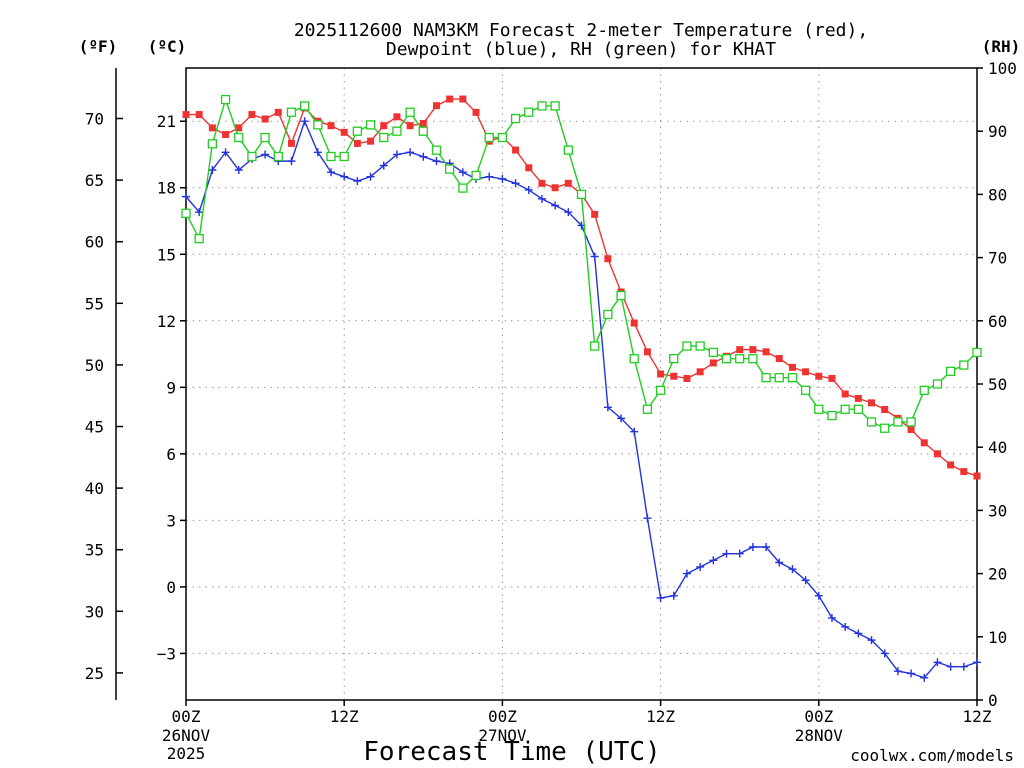  What do you see at coordinates (171, 587) in the screenshot?
I see `c-axis-tick-label: 0` at bounding box center [171, 587].